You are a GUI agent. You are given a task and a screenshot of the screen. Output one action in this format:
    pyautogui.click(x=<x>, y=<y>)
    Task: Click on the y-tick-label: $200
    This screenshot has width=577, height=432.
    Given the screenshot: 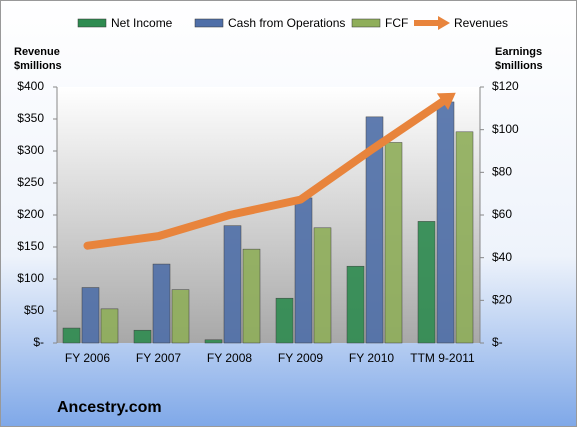 What is the action you would take?
    pyautogui.click(x=30, y=214)
    